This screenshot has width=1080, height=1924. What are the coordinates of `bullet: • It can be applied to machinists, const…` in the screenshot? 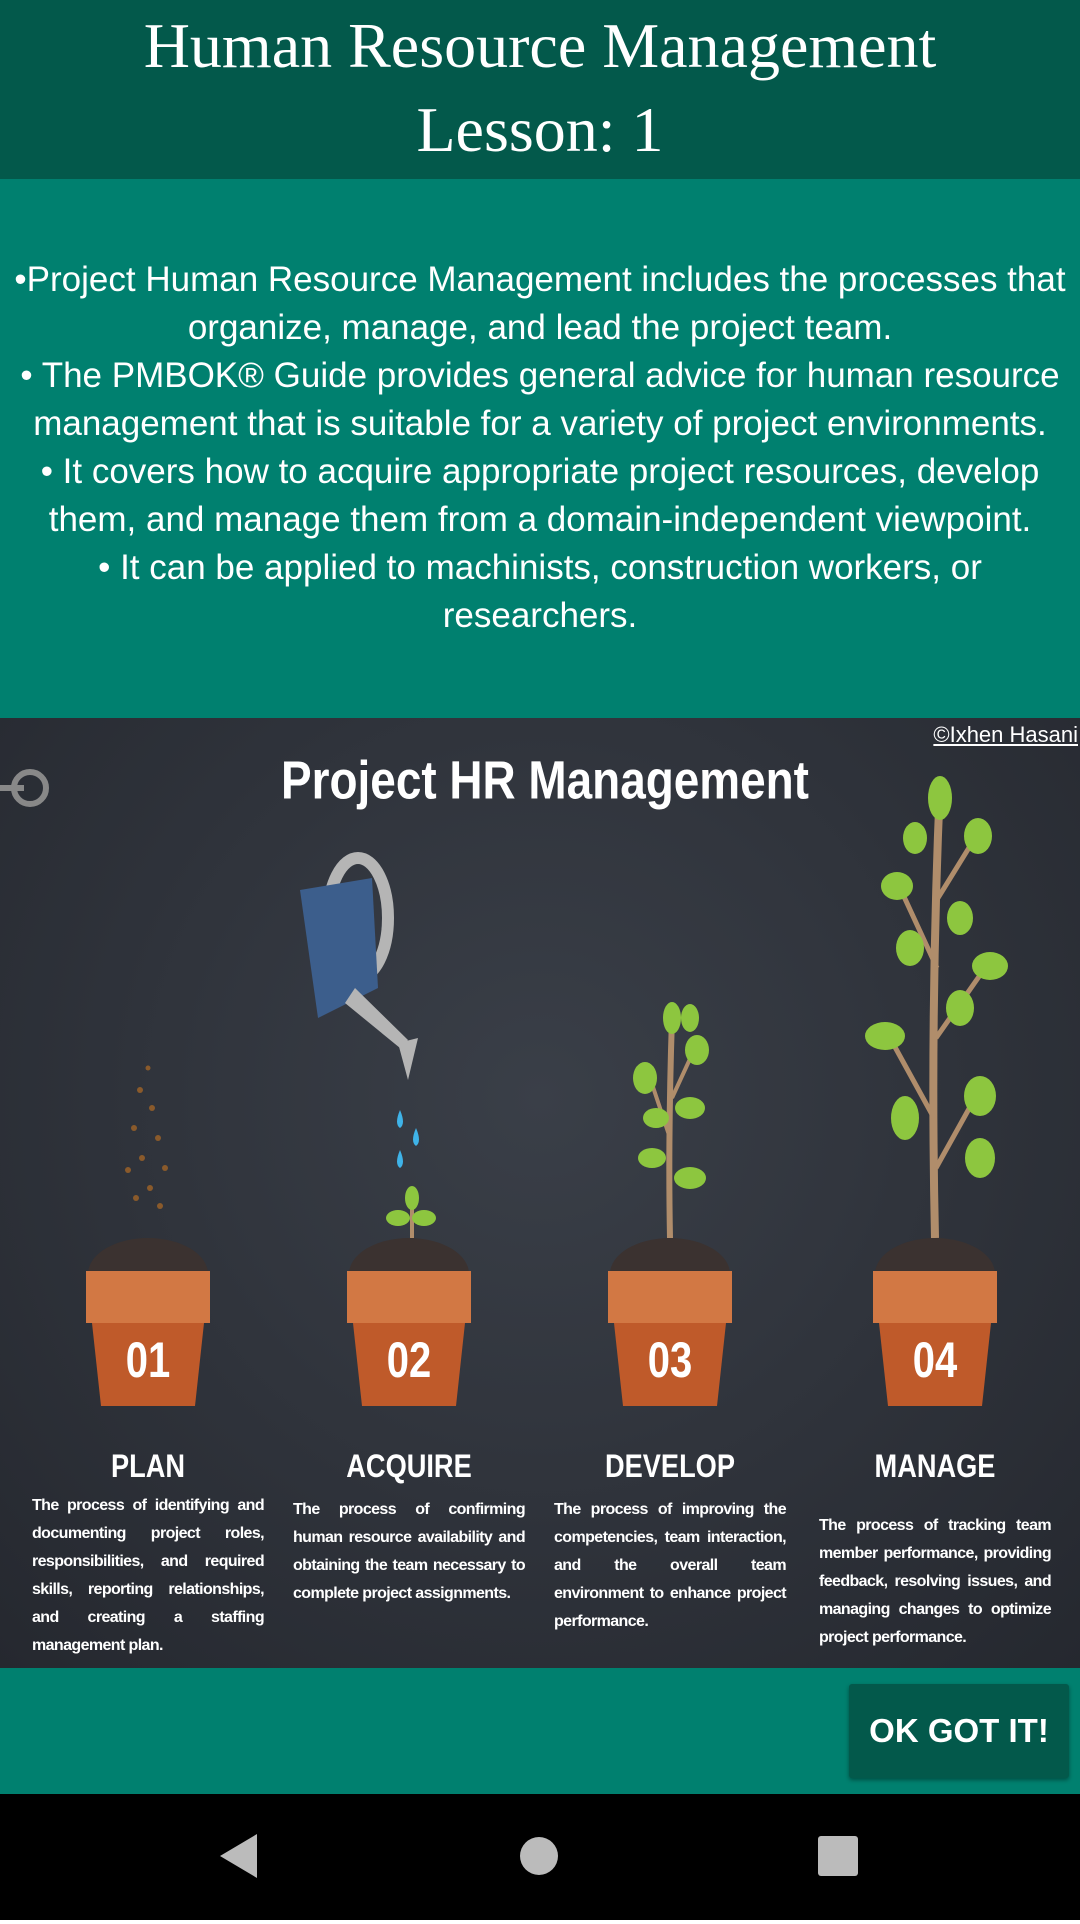 It's located at (540, 591).